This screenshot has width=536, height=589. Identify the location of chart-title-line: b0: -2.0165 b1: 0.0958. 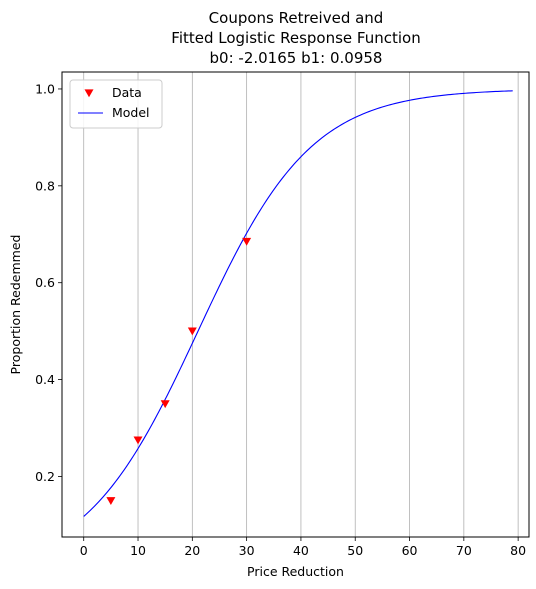
(296, 58).